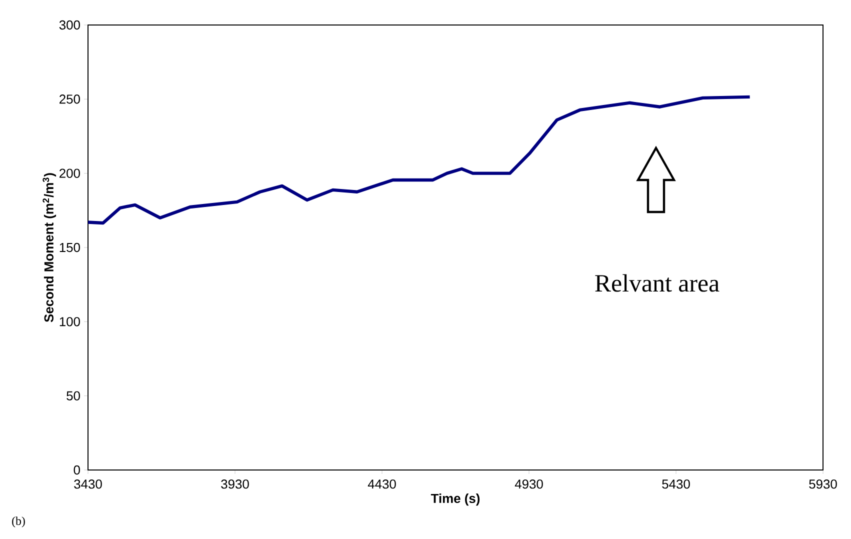 The height and width of the screenshot is (539, 851). Describe the element at coordinates (70, 99) in the screenshot. I see `y-tick-label: 250` at that location.